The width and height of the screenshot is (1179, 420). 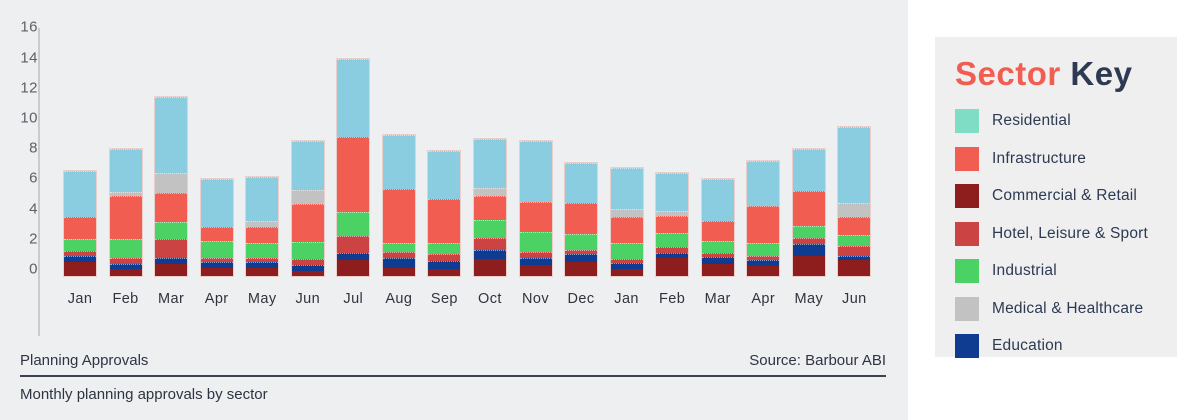 I want to click on legend-label-education: Education, so click(x=1027, y=345).